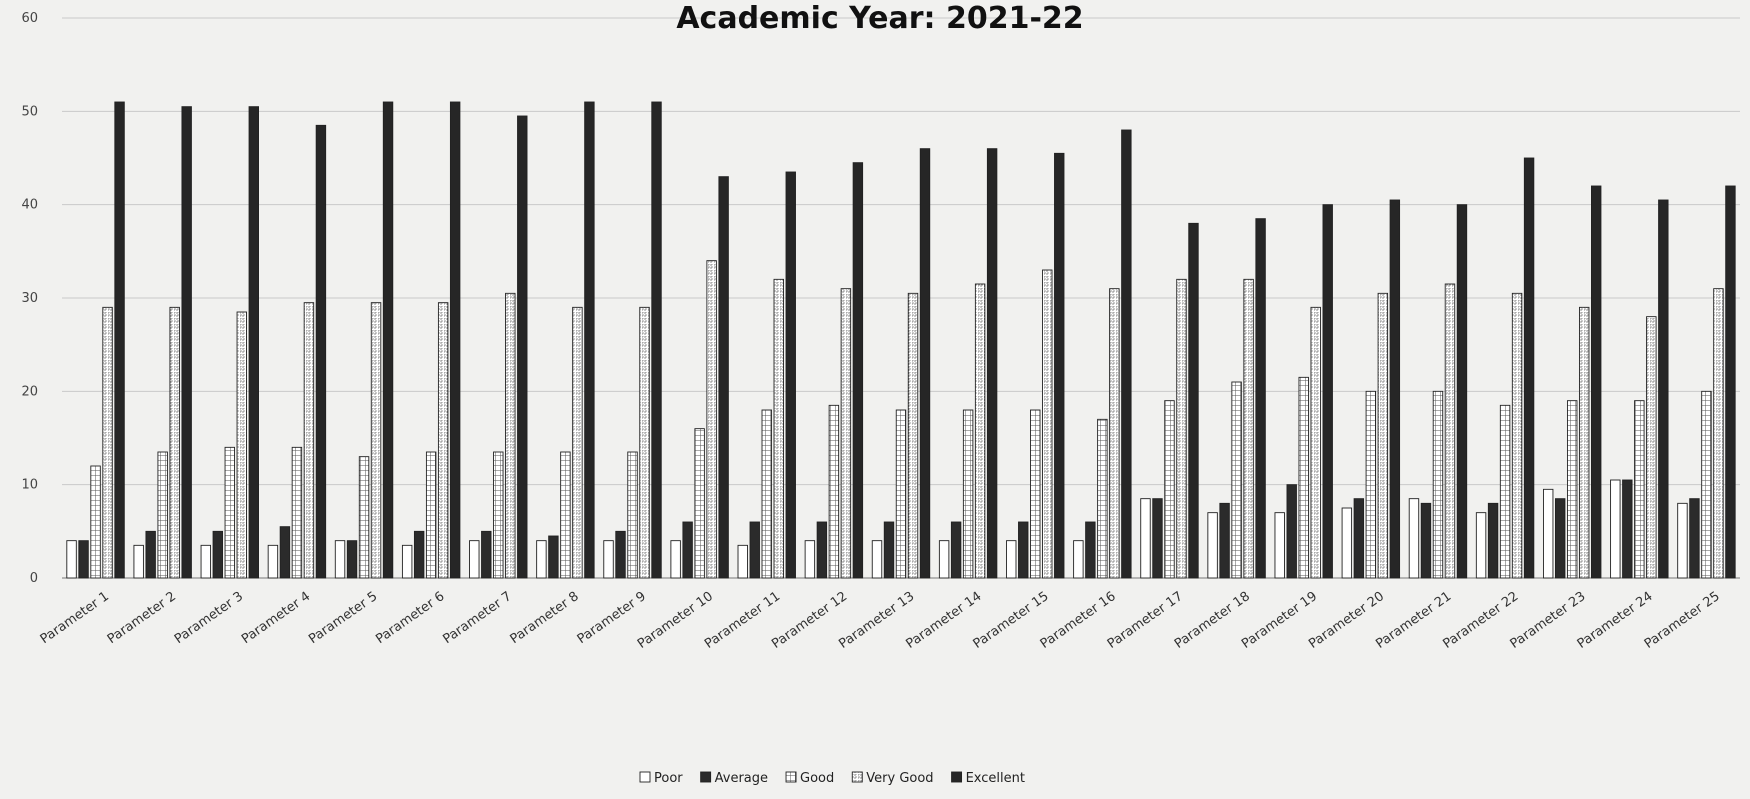 The height and width of the screenshot is (799, 1750). What do you see at coordinates (668, 778) in the screenshot?
I see `legend-label: Poor` at bounding box center [668, 778].